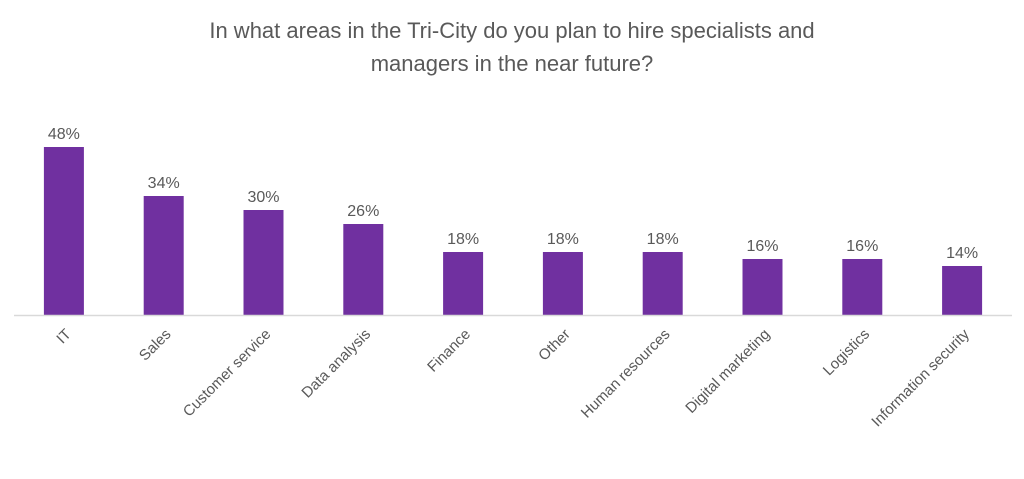 The height and width of the screenshot is (479, 1024). I want to click on category-label-customer-service: Customer service, so click(227, 373).